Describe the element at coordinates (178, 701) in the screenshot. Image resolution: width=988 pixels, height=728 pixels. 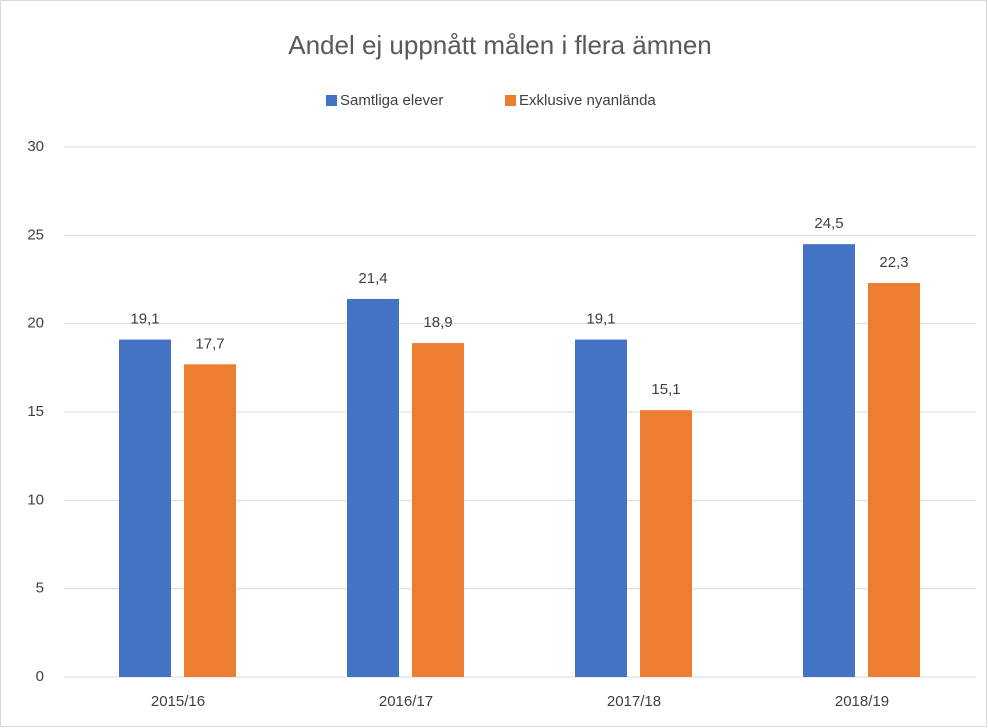
I see `x-tick-label: 2015/16` at that location.